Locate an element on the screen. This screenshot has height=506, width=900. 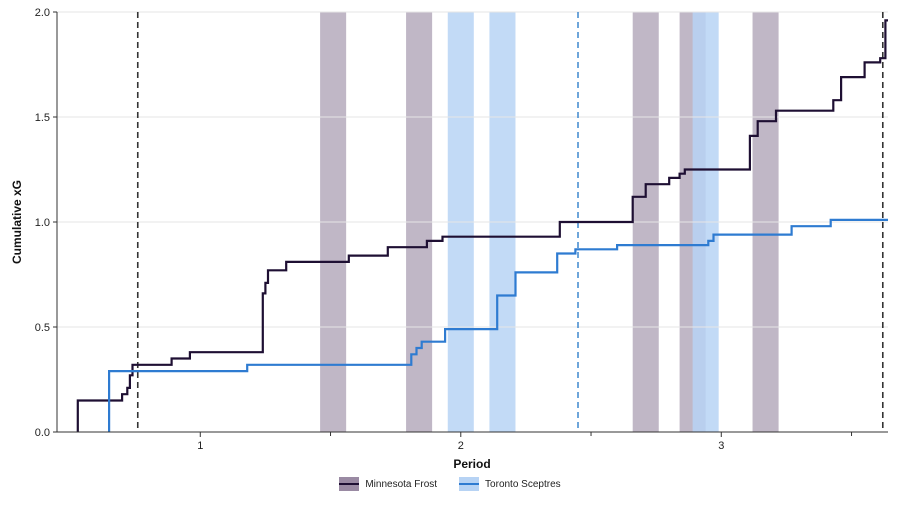
x-axis-title: Period is located at coordinates (471, 464).